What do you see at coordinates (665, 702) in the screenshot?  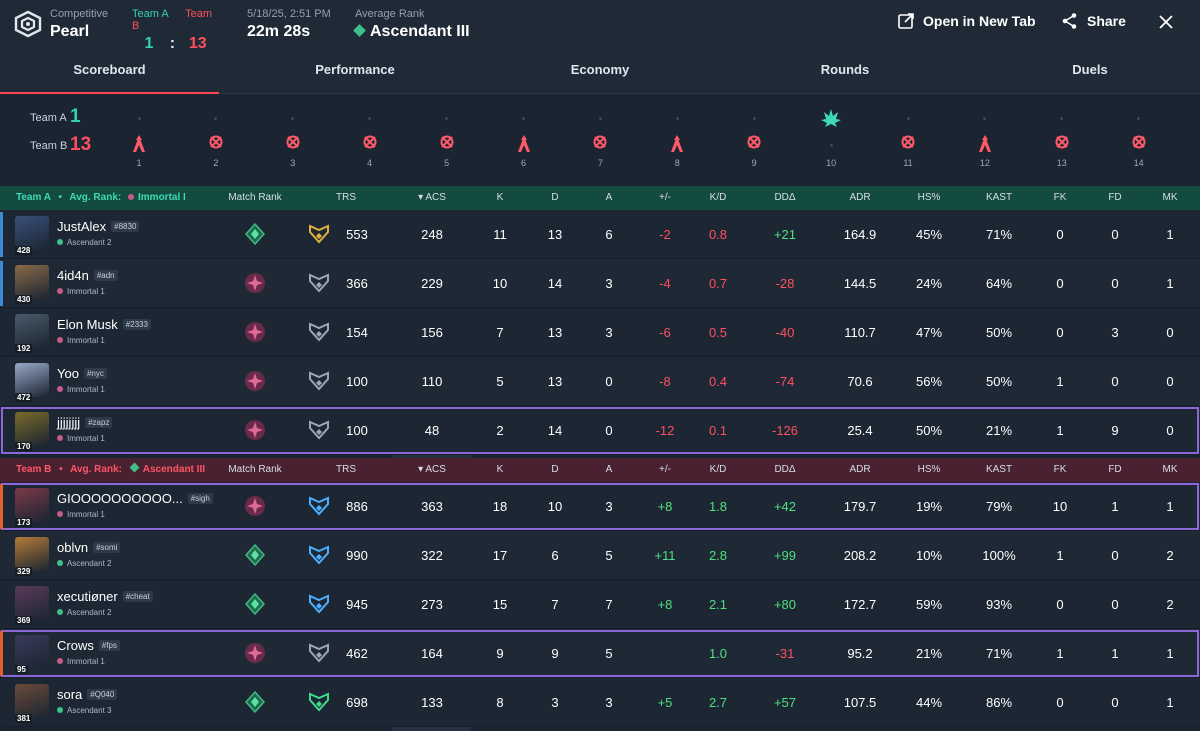 I see `stat-pm: +5` at bounding box center [665, 702].